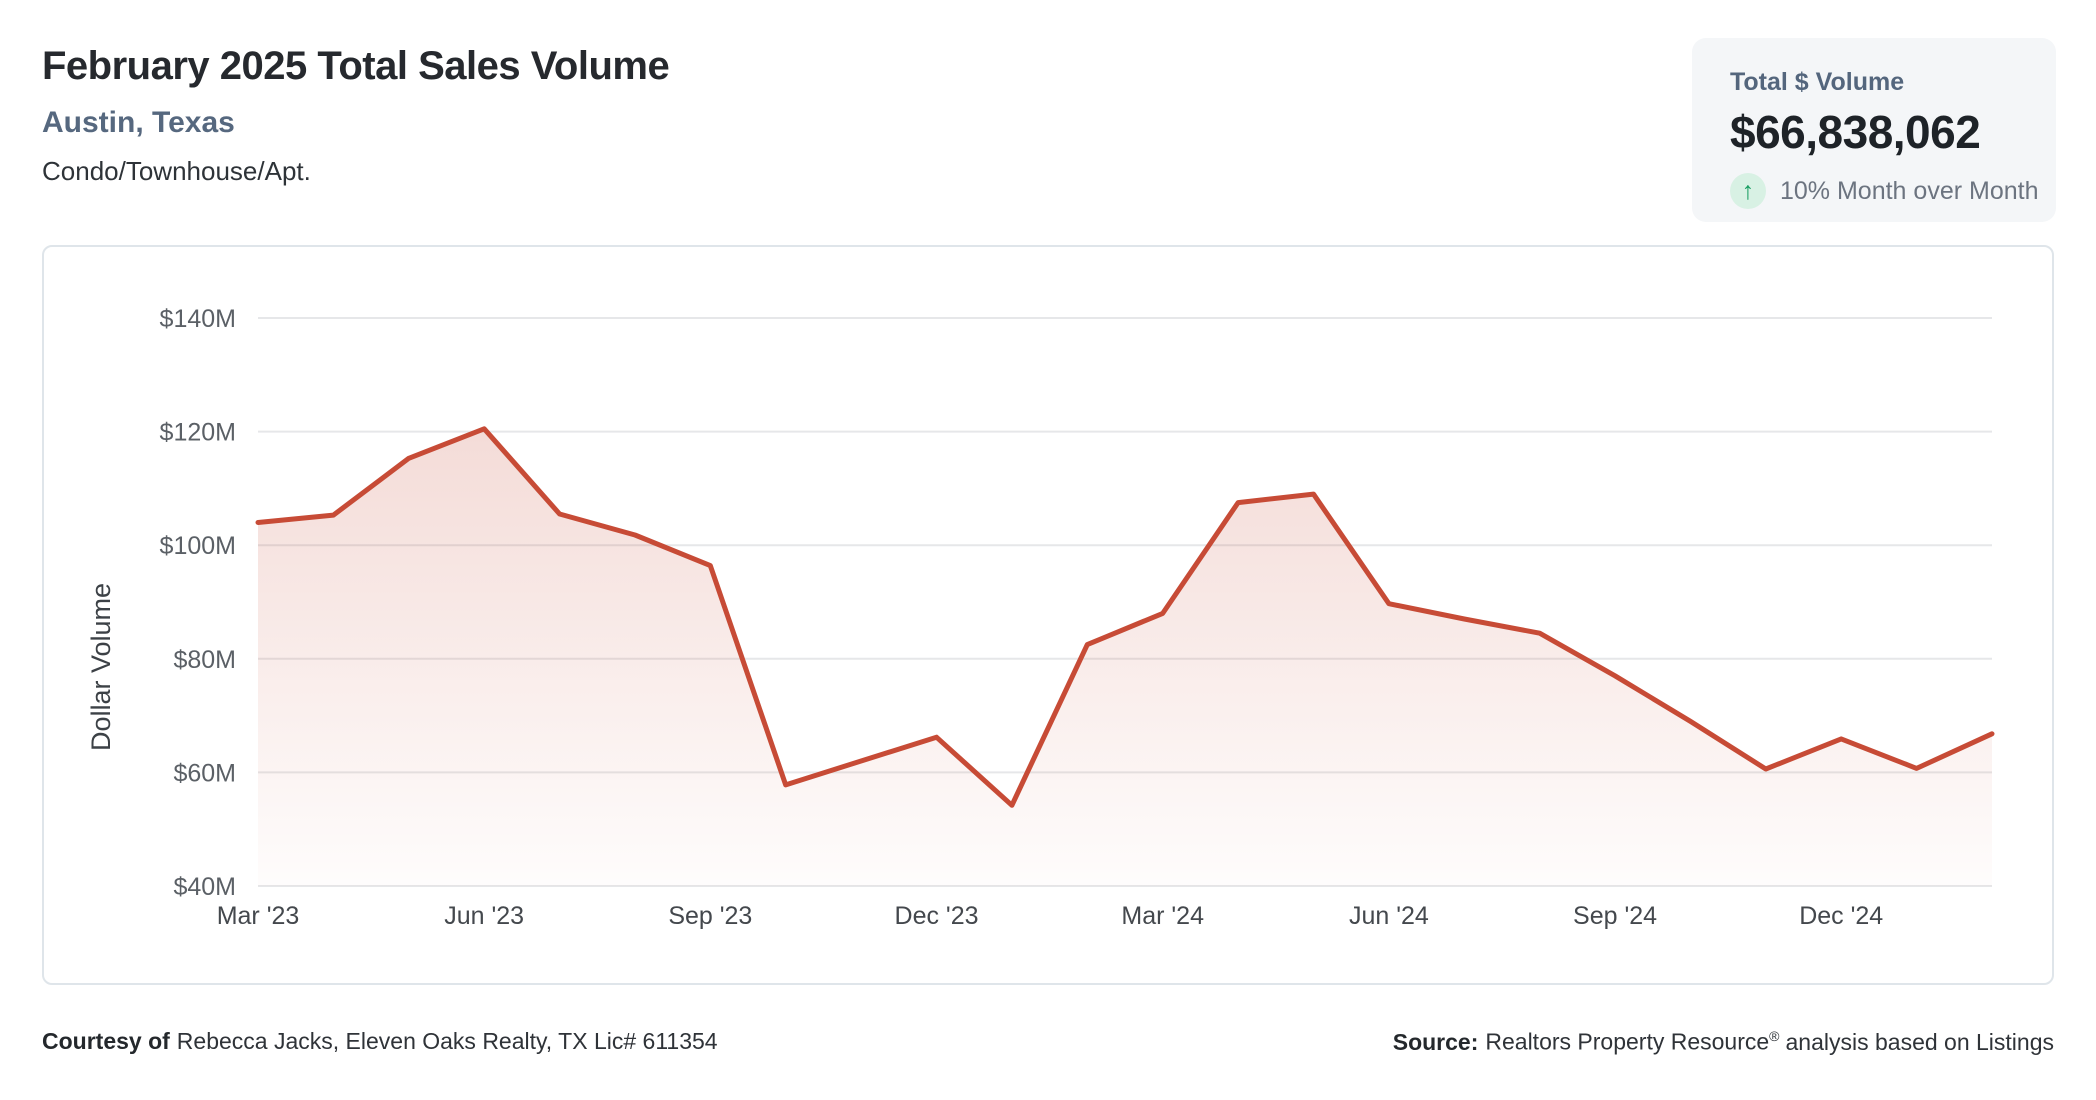 The width and height of the screenshot is (2096, 1100). What do you see at coordinates (1435, 1041) in the screenshot?
I see `source-label: Source:` at bounding box center [1435, 1041].